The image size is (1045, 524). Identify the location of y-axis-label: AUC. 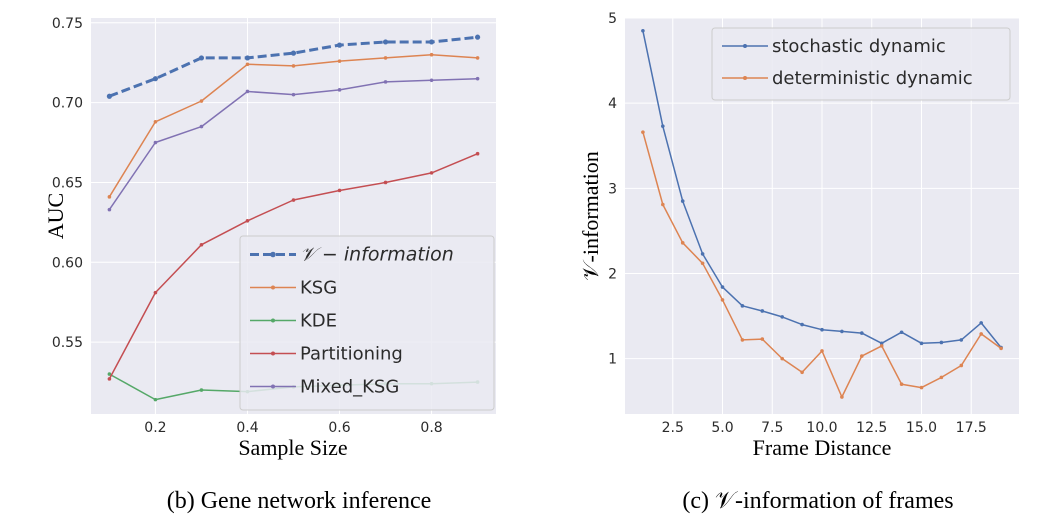
(55, 216).